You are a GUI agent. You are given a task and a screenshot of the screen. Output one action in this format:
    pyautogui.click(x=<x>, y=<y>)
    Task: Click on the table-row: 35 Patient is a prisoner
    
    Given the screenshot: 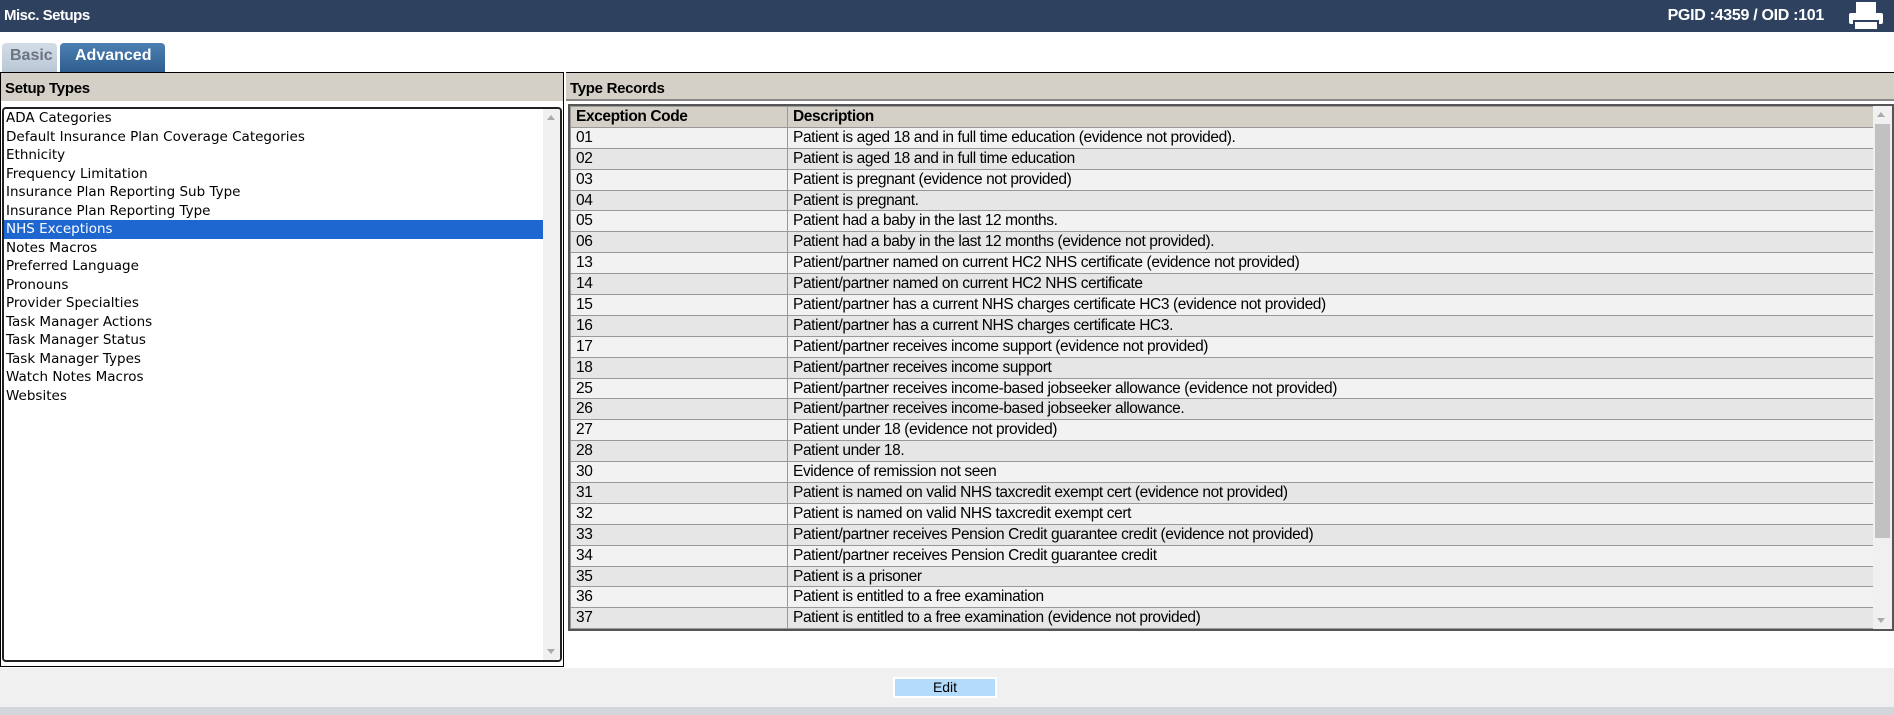 What is the action you would take?
    pyautogui.click(x=1222, y=576)
    